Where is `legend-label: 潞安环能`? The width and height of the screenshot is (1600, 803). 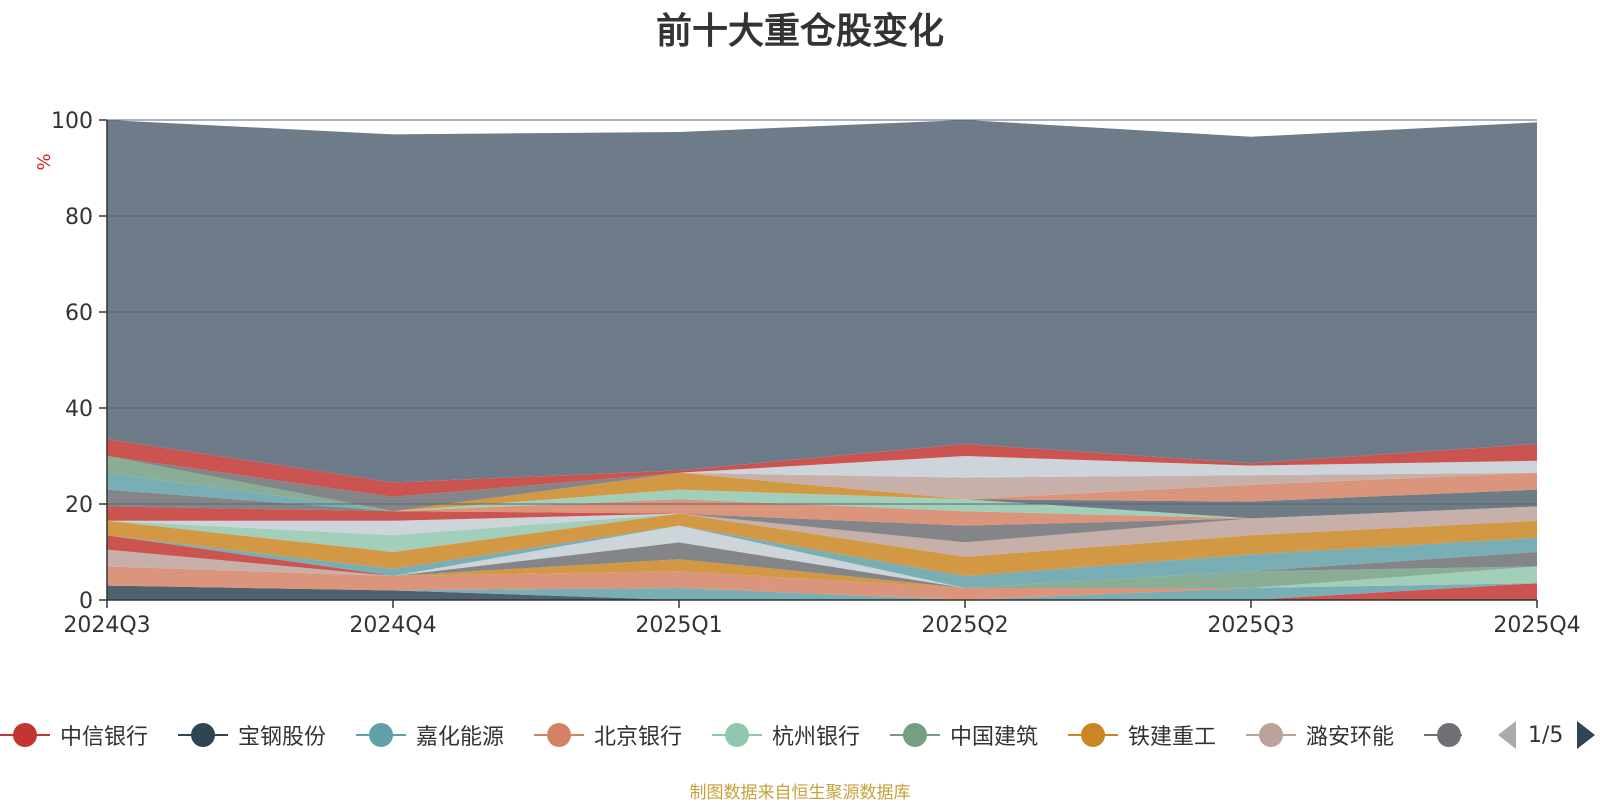 legend-label: 潞安环能 is located at coordinates (1350, 737).